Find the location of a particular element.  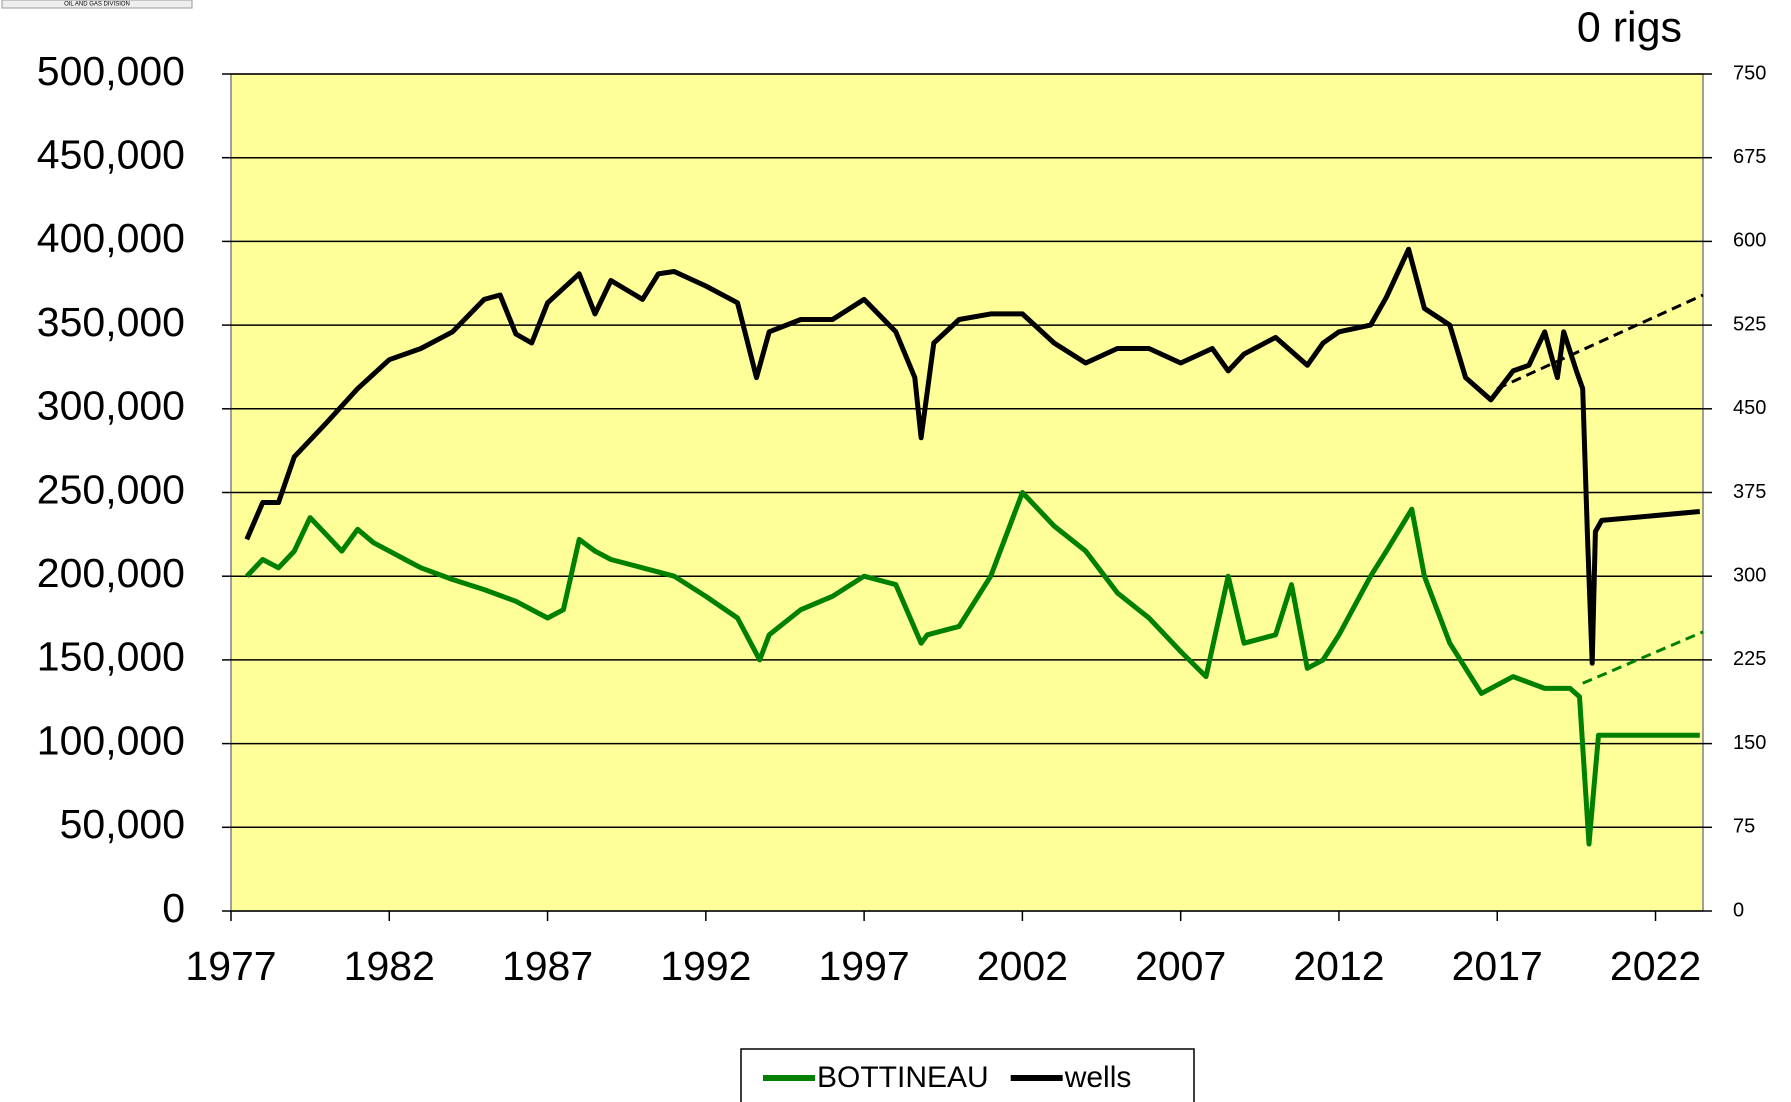

logo-text: OIL AND GAS DIVISION is located at coordinates (97, 5).